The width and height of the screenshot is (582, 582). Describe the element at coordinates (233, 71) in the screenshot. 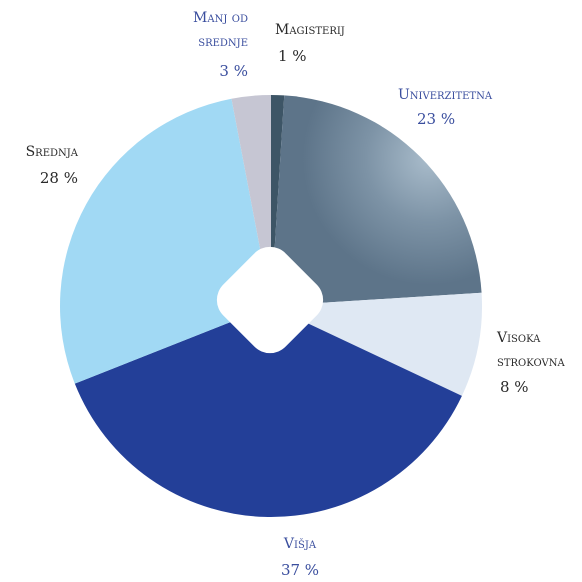

I see `value-label: 3 %` at that location.